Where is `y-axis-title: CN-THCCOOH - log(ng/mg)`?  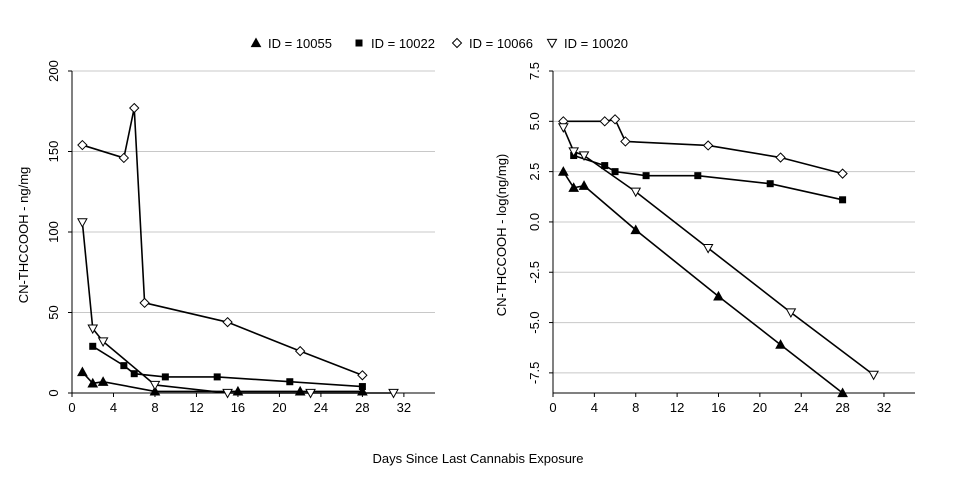
y-axis-title: CN-THCCOOH - log(ng/mg) is located at coordinates (501, 235).